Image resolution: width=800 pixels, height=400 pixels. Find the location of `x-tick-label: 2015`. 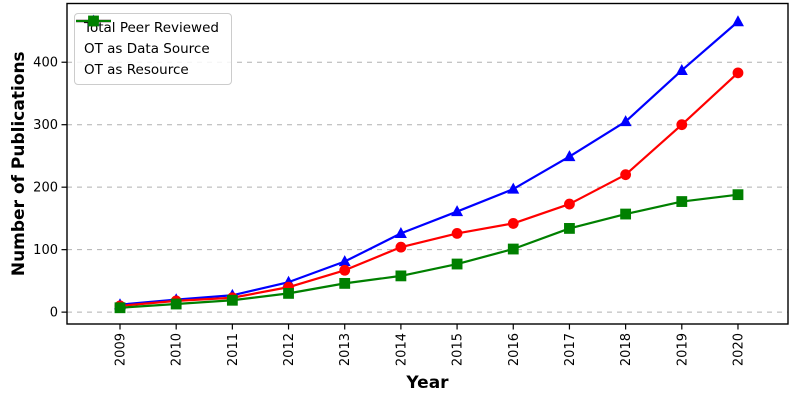

x-tick-label: 2015 is located at coordinates (458, 349).